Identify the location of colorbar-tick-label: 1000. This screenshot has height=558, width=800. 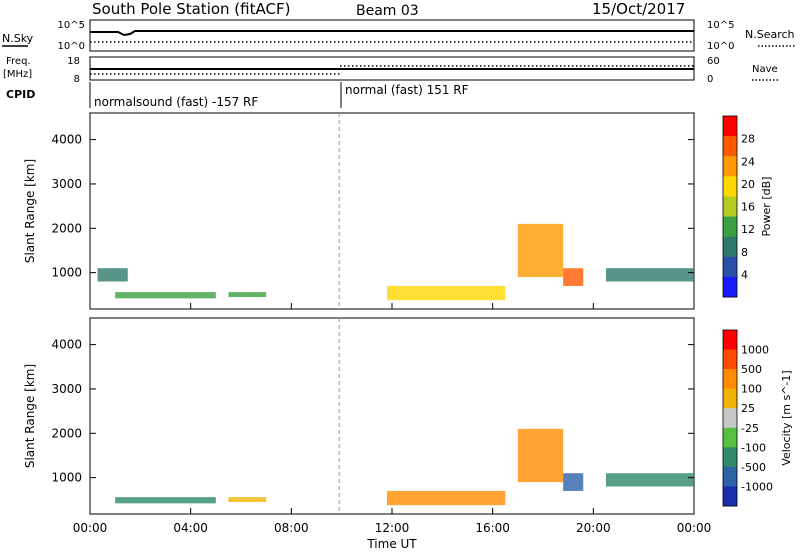
(755, 350).